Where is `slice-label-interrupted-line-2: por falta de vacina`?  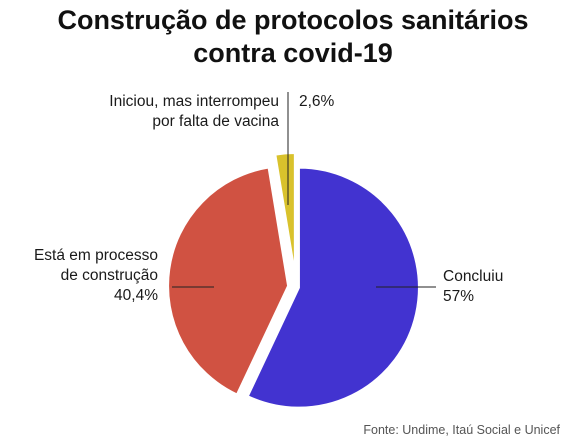
slice-label-interrupted-line-2: por falta de vacina is located at coordinates (215, 121).